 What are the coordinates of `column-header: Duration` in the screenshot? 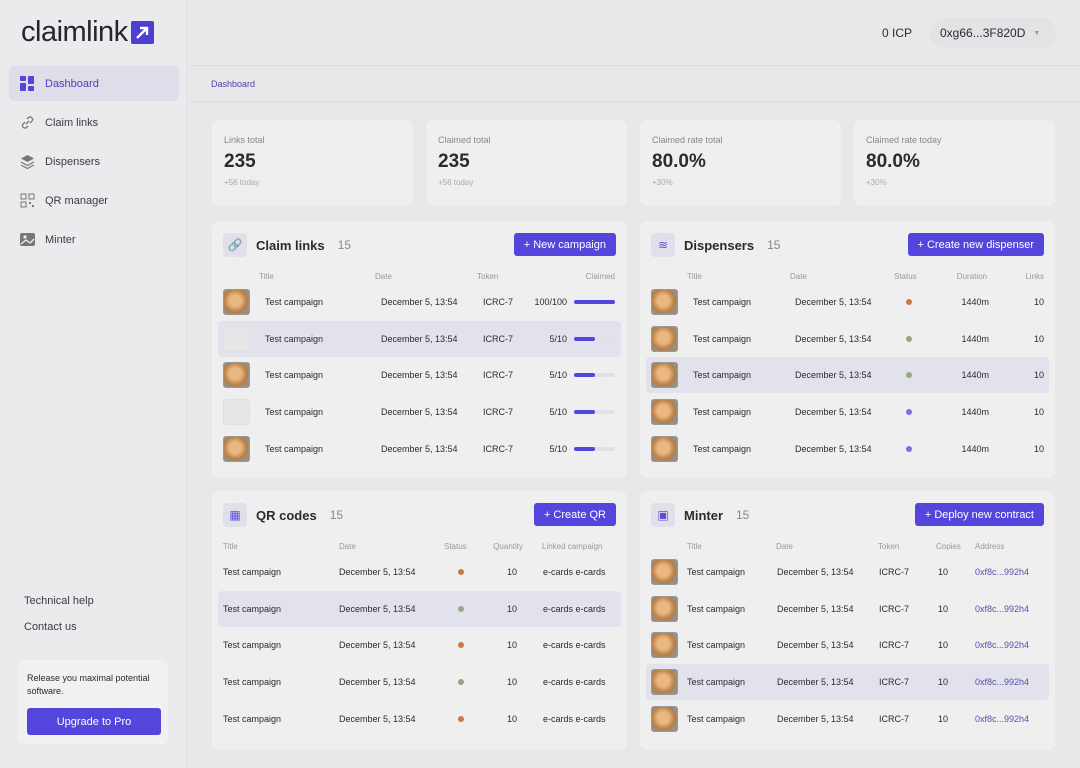 It's located at (971, 276).